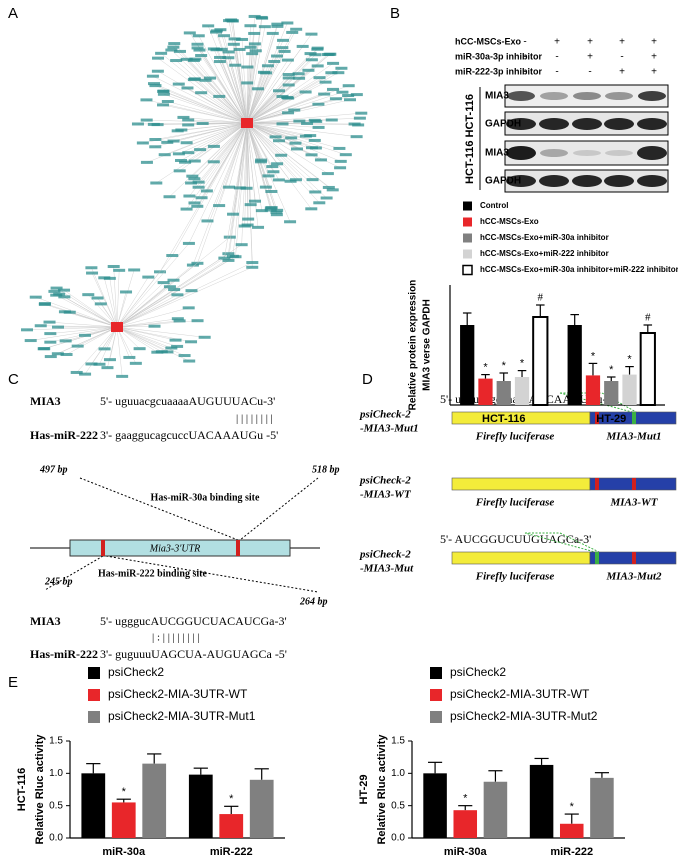 This screenshot has width=678, height=863. Describe the element at coordinates (205, 497) in the screenshot. I see `site-label: Has-miR-30a binding site` at that location.